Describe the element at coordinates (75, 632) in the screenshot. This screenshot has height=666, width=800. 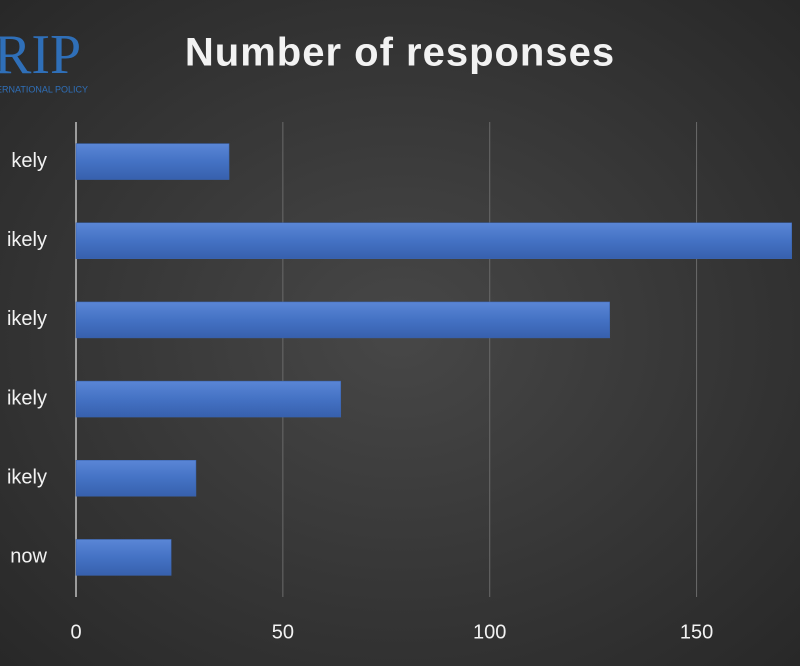
I see `x-tick-label: 0` at that location.